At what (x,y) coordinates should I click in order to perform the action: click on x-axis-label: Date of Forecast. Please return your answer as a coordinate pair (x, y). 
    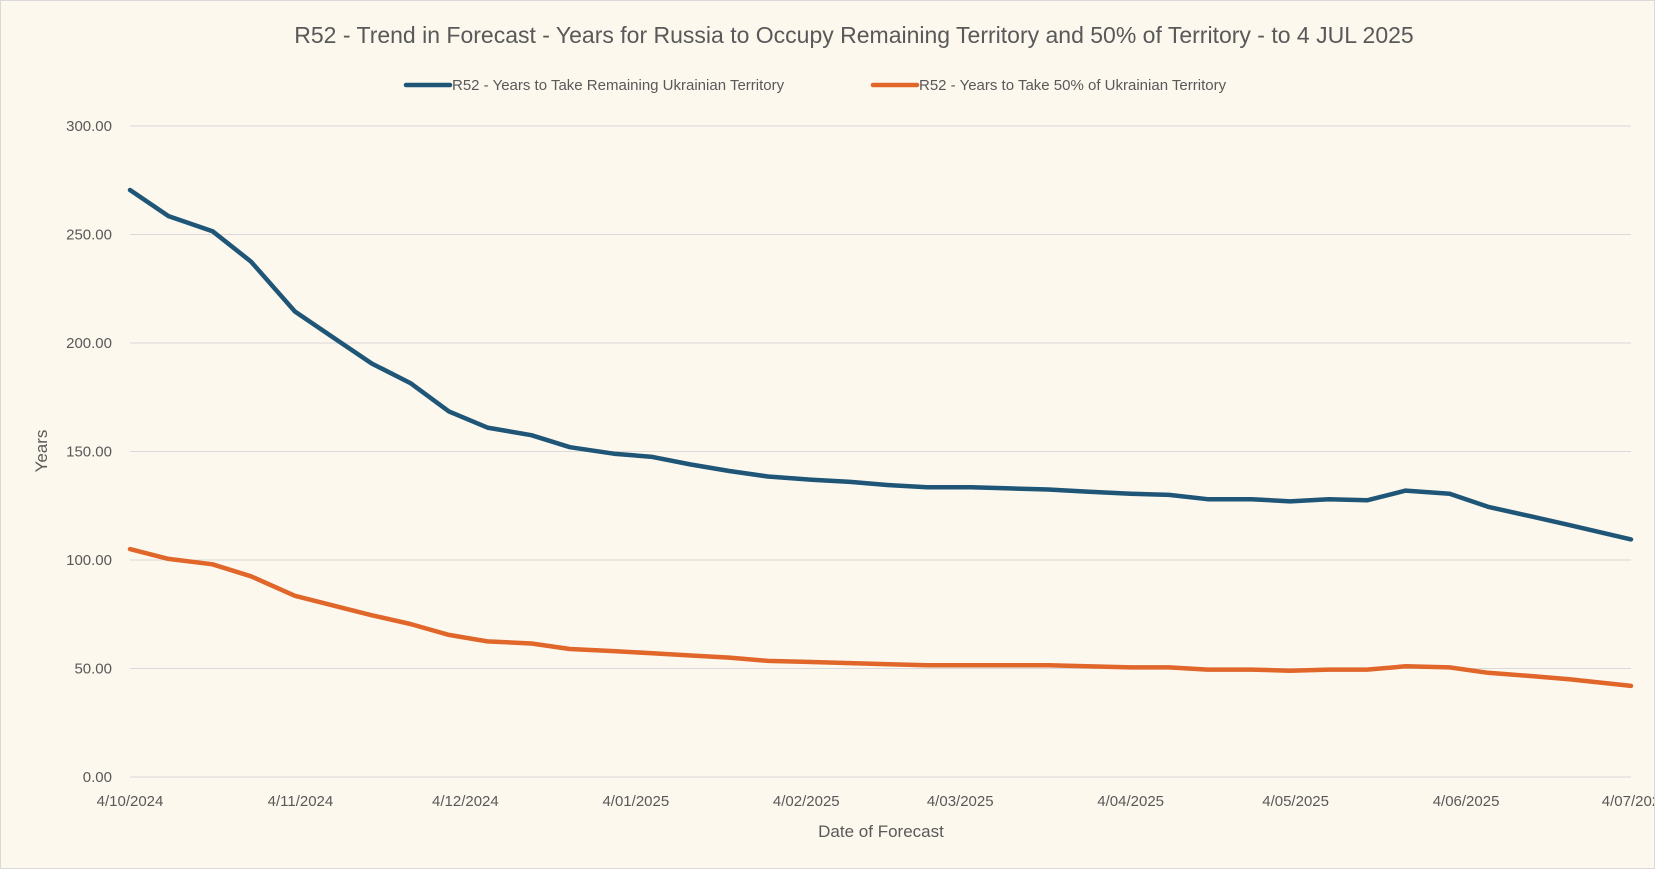
    Looking at the image, I should click on (881, 831).